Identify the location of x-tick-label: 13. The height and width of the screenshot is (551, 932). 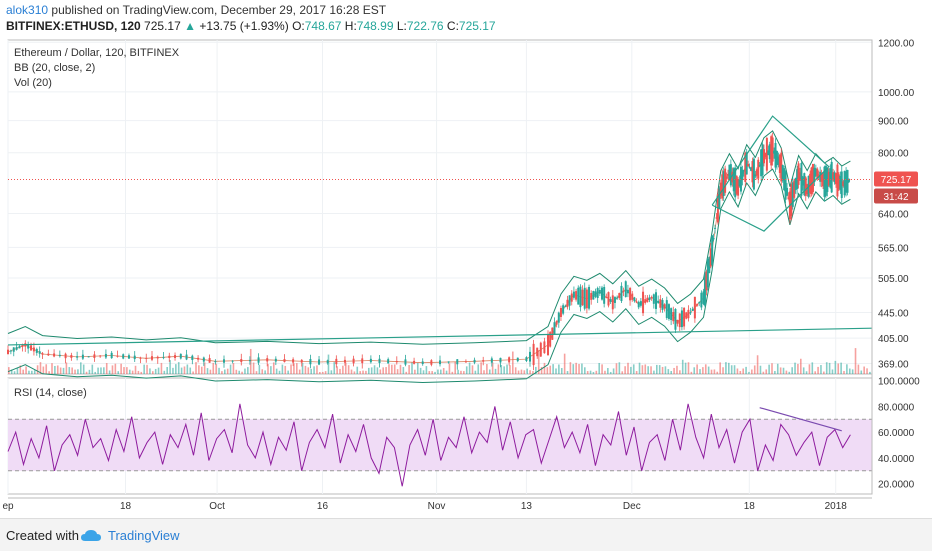
(527, 506).